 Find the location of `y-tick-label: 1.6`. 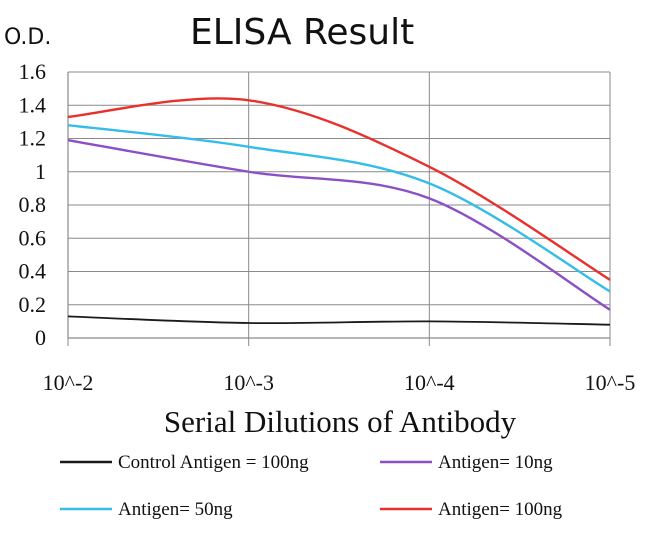

y-tick-label: 1.6 is located at coordinates (33, 71).